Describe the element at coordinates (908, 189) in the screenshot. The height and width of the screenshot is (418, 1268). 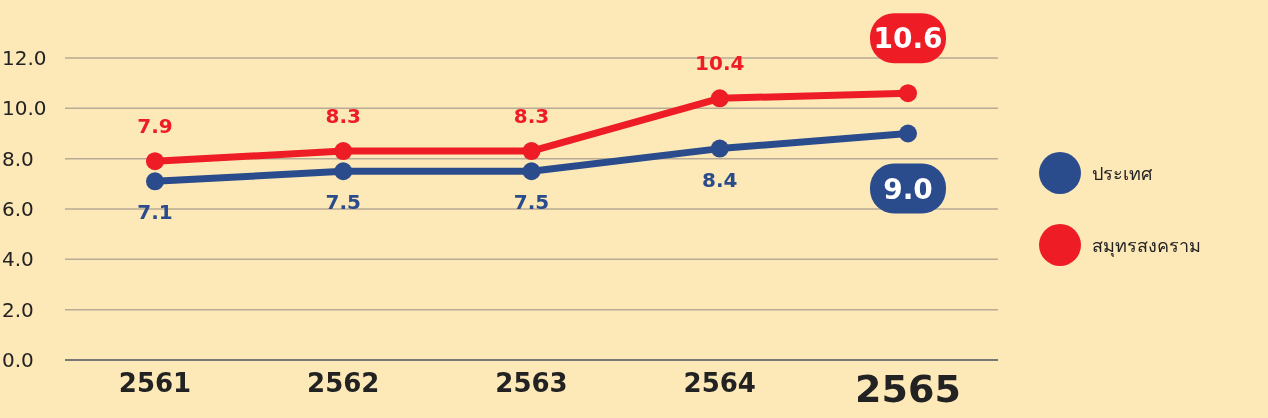
I see `data-label: 9.0` at that location.